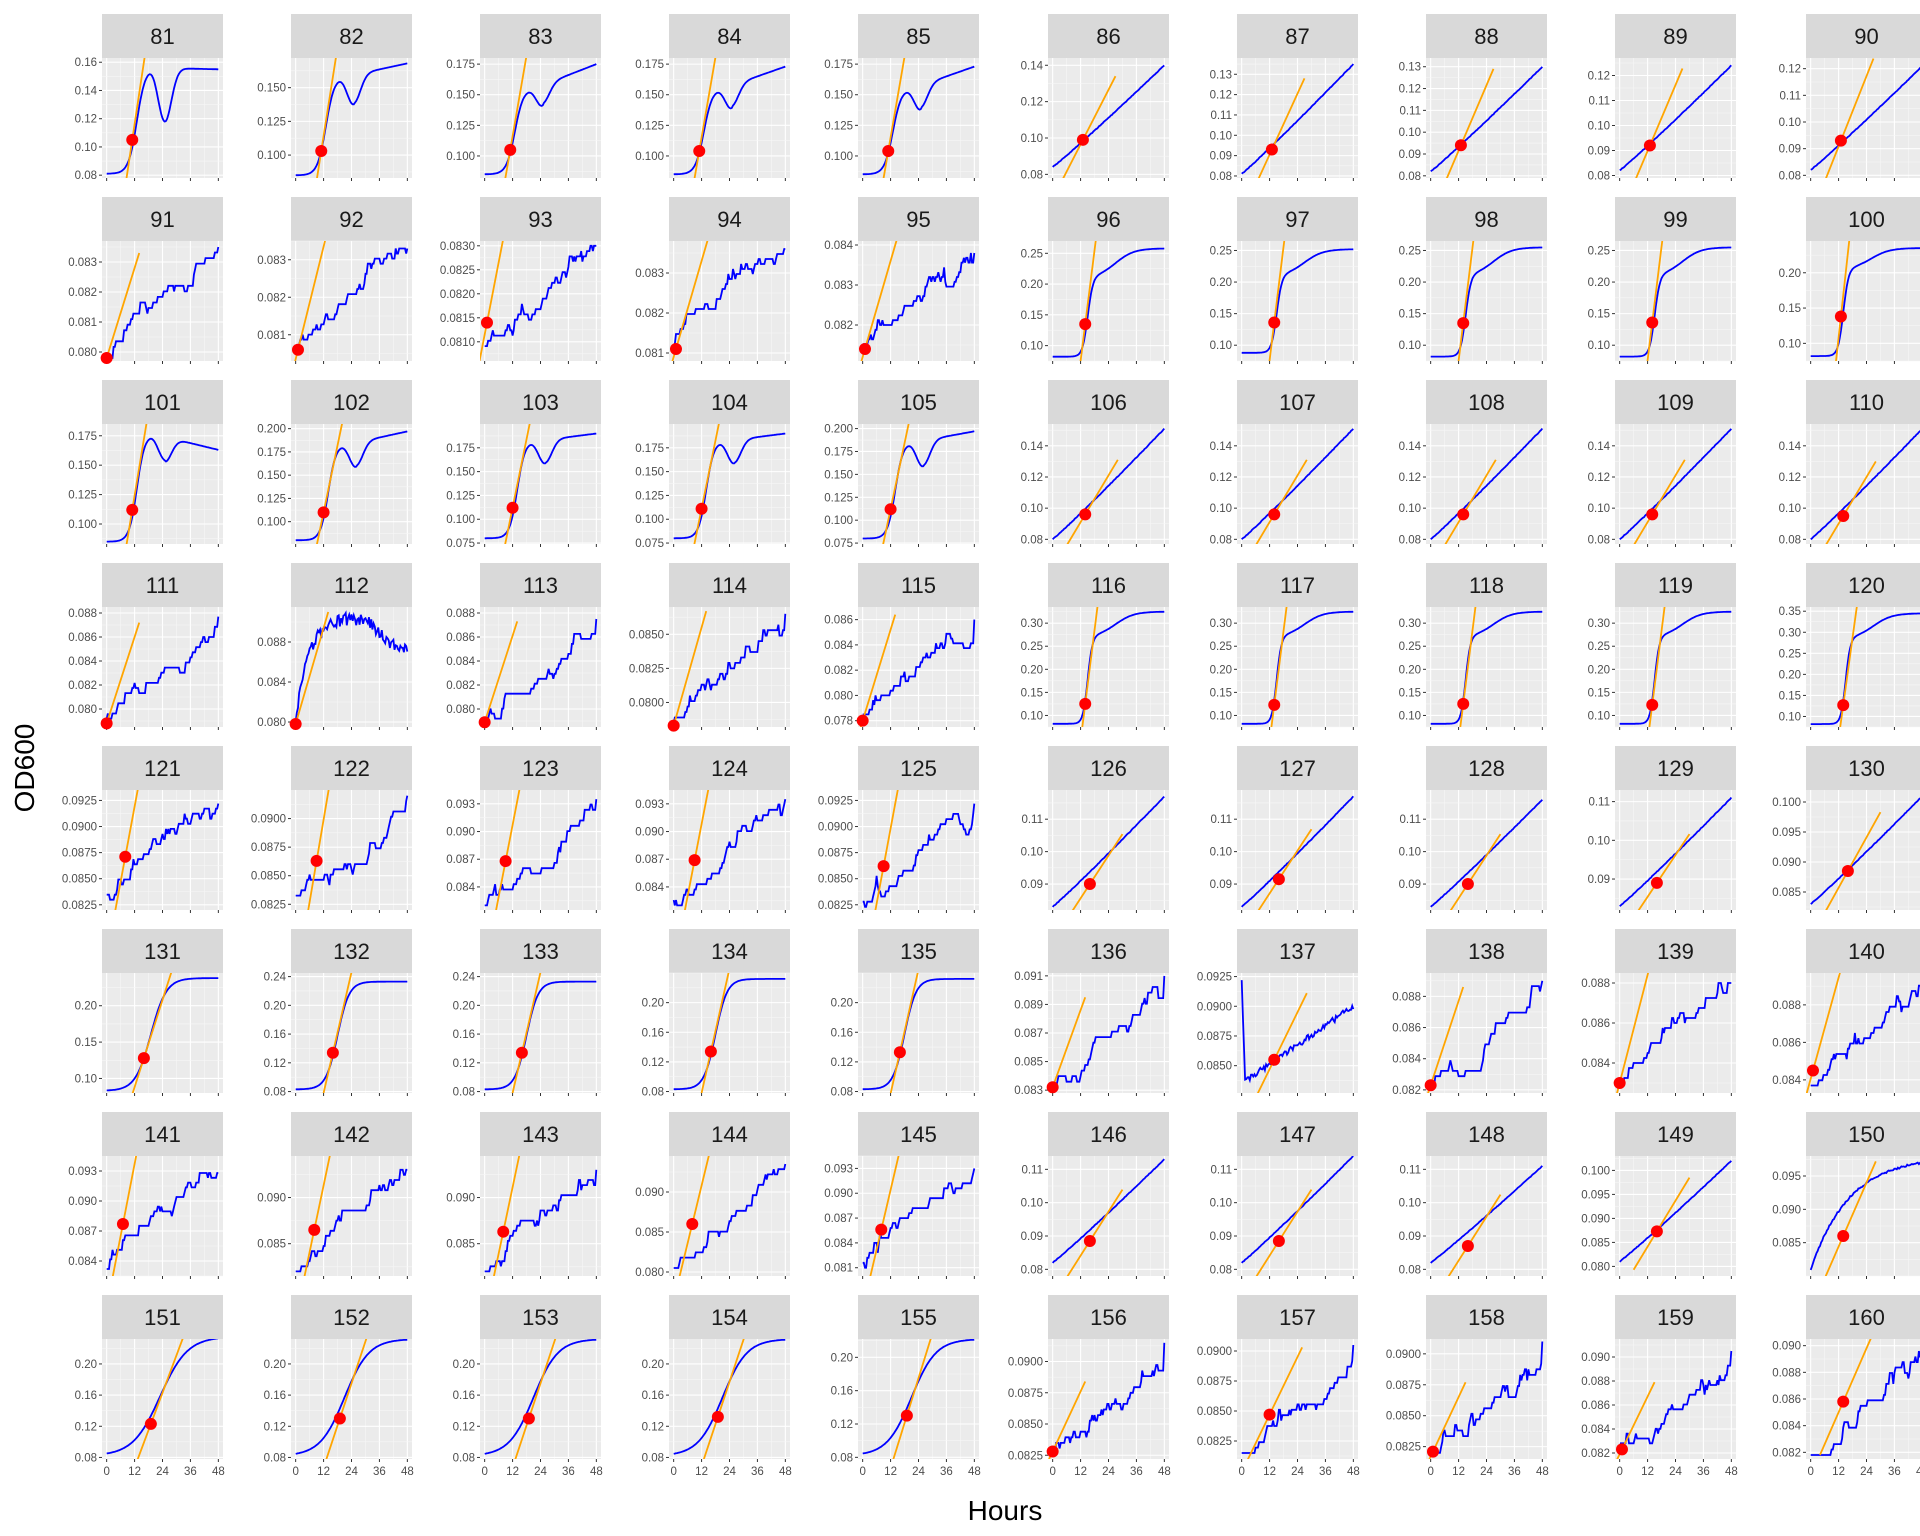  What do you see at coordinates (1866, 402) in the screenshot?
I see `facet-strip-label: 110` at bounding box center [1866, 402].